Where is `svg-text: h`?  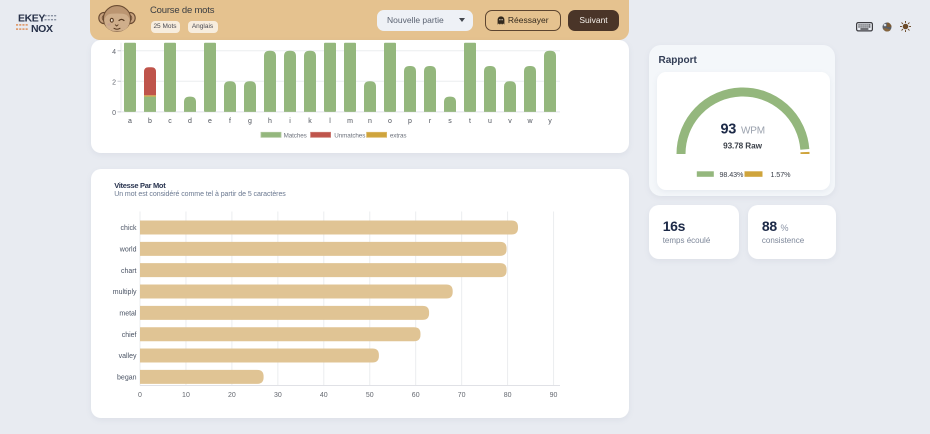 svg-text: h is located at coordinates (270, 121).